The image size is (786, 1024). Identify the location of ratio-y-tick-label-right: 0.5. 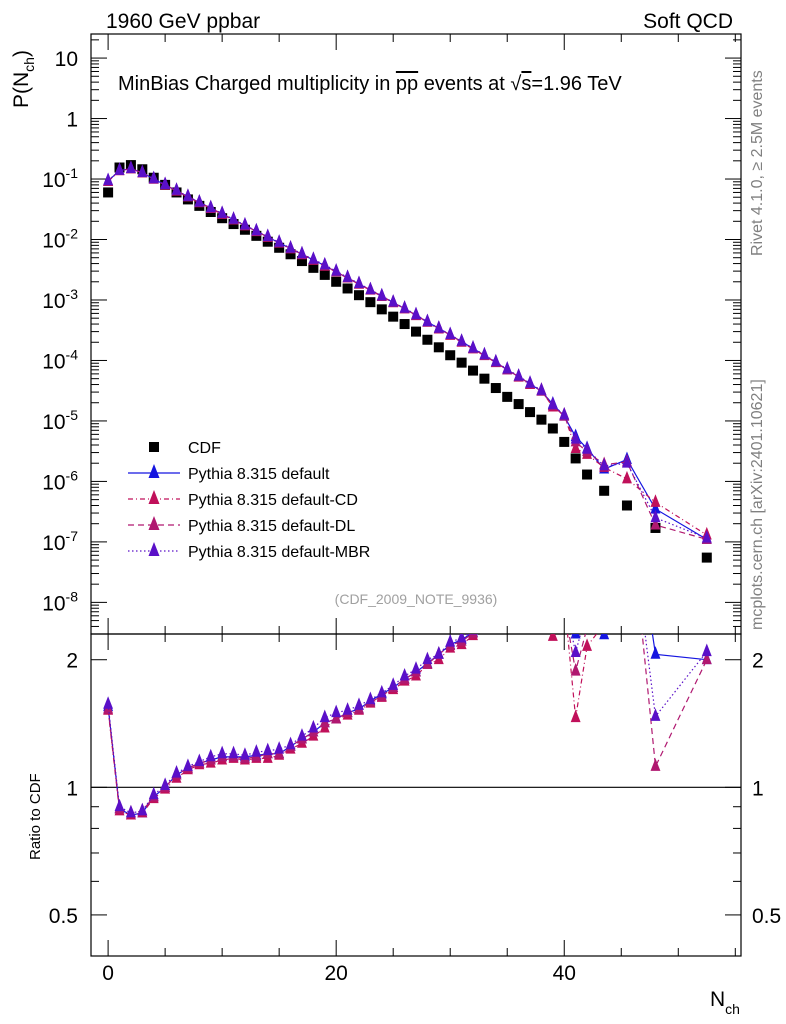
(766, 916).